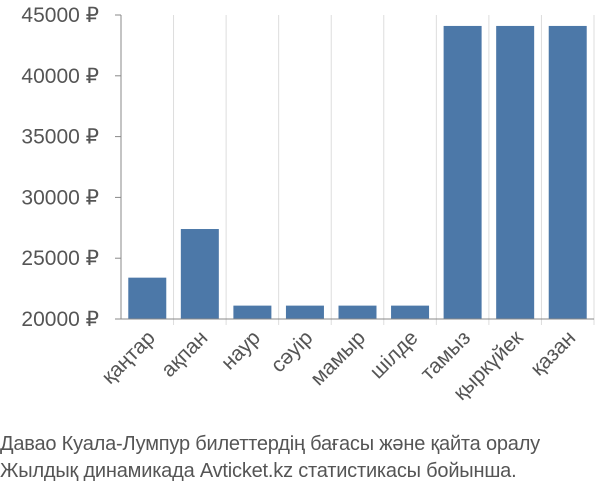 Image resolution: width=600 pixels, height=500 pixels. I want to click on y-tick-label: 30000 ₽, so click(60, 197).